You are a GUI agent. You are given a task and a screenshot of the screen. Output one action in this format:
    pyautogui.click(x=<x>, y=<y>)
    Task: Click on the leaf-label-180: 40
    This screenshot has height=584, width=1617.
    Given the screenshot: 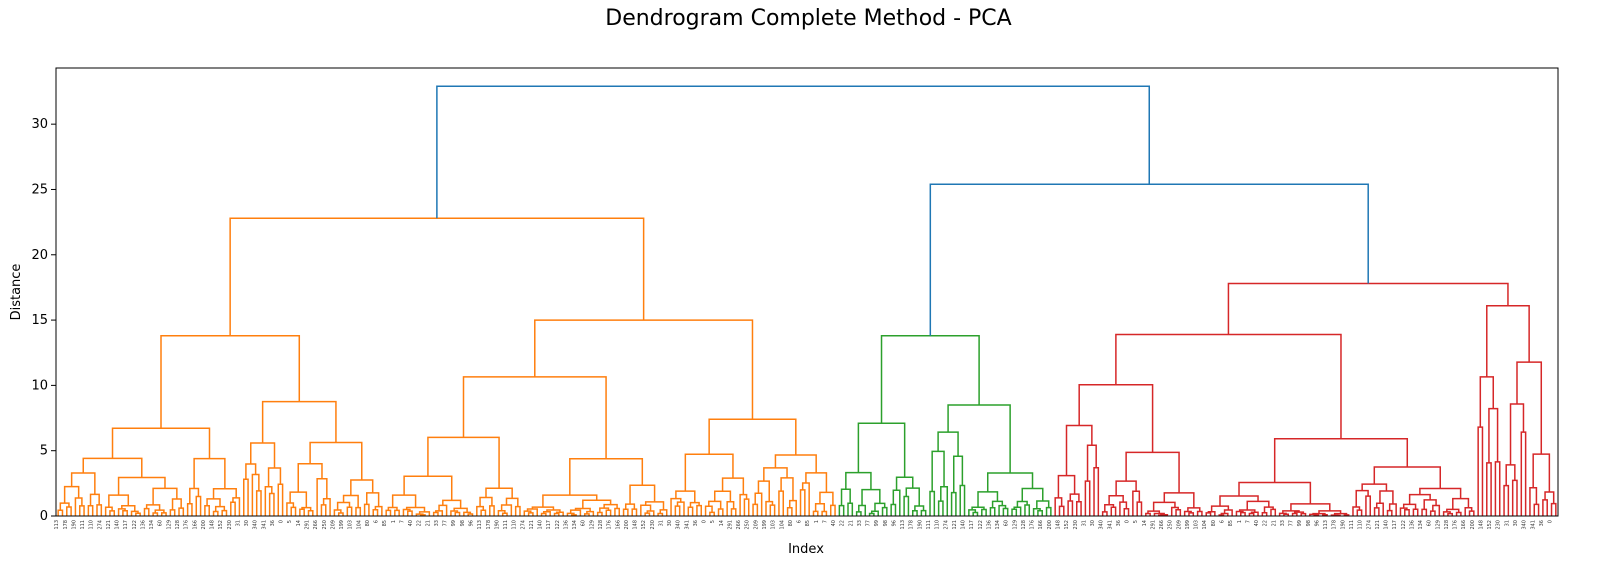 What is the action you would take?
    pyautogui.click(x=834, y=523)
    